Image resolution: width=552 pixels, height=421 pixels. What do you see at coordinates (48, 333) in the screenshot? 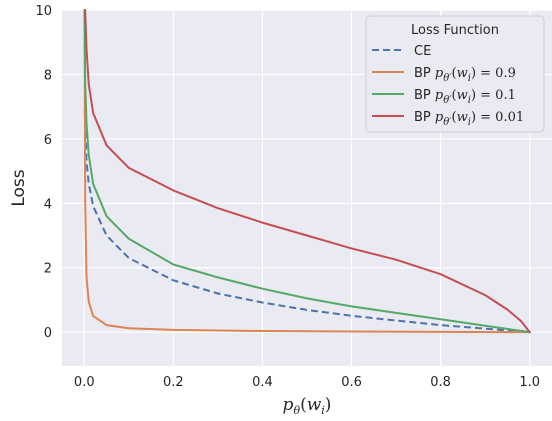
I see `y-tick-label: 0` at bounding box center [48, 333].